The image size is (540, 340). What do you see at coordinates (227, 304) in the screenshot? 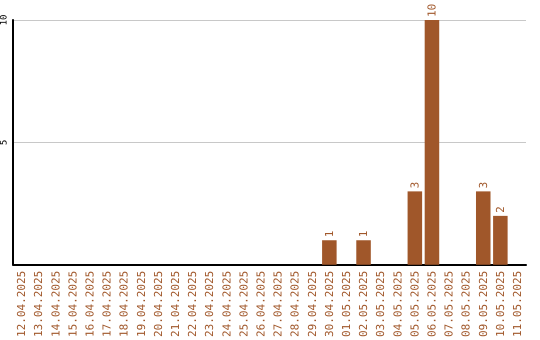
I see `x-tick-label: 24.04.2025` at bounding box center [227, 304].